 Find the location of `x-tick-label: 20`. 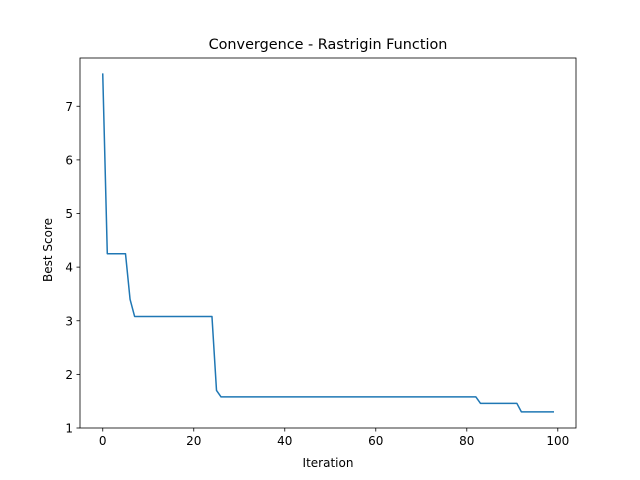

x-tick-label: 20 is located at coordinates (193, 441).